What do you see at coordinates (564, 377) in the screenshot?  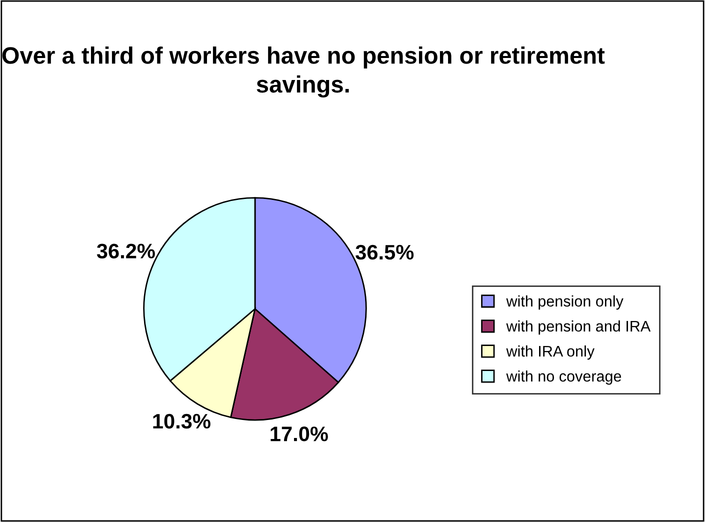 I see `legend-label: with no coverage` at bounding box center [564, 377].